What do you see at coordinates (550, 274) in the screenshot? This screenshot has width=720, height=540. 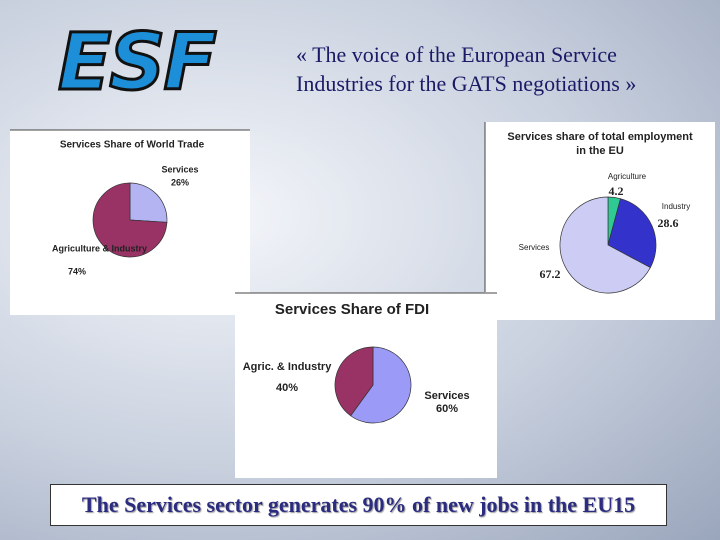 I see `value-label: 67.2` at bounding box center [550, 274].